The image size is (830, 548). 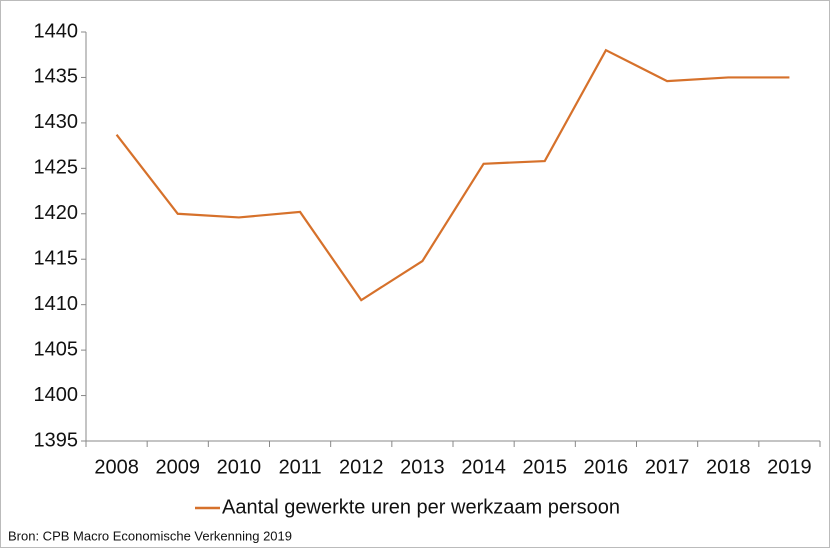 I want to click on x-tick-label: 2015, so click(x=545, y=467).